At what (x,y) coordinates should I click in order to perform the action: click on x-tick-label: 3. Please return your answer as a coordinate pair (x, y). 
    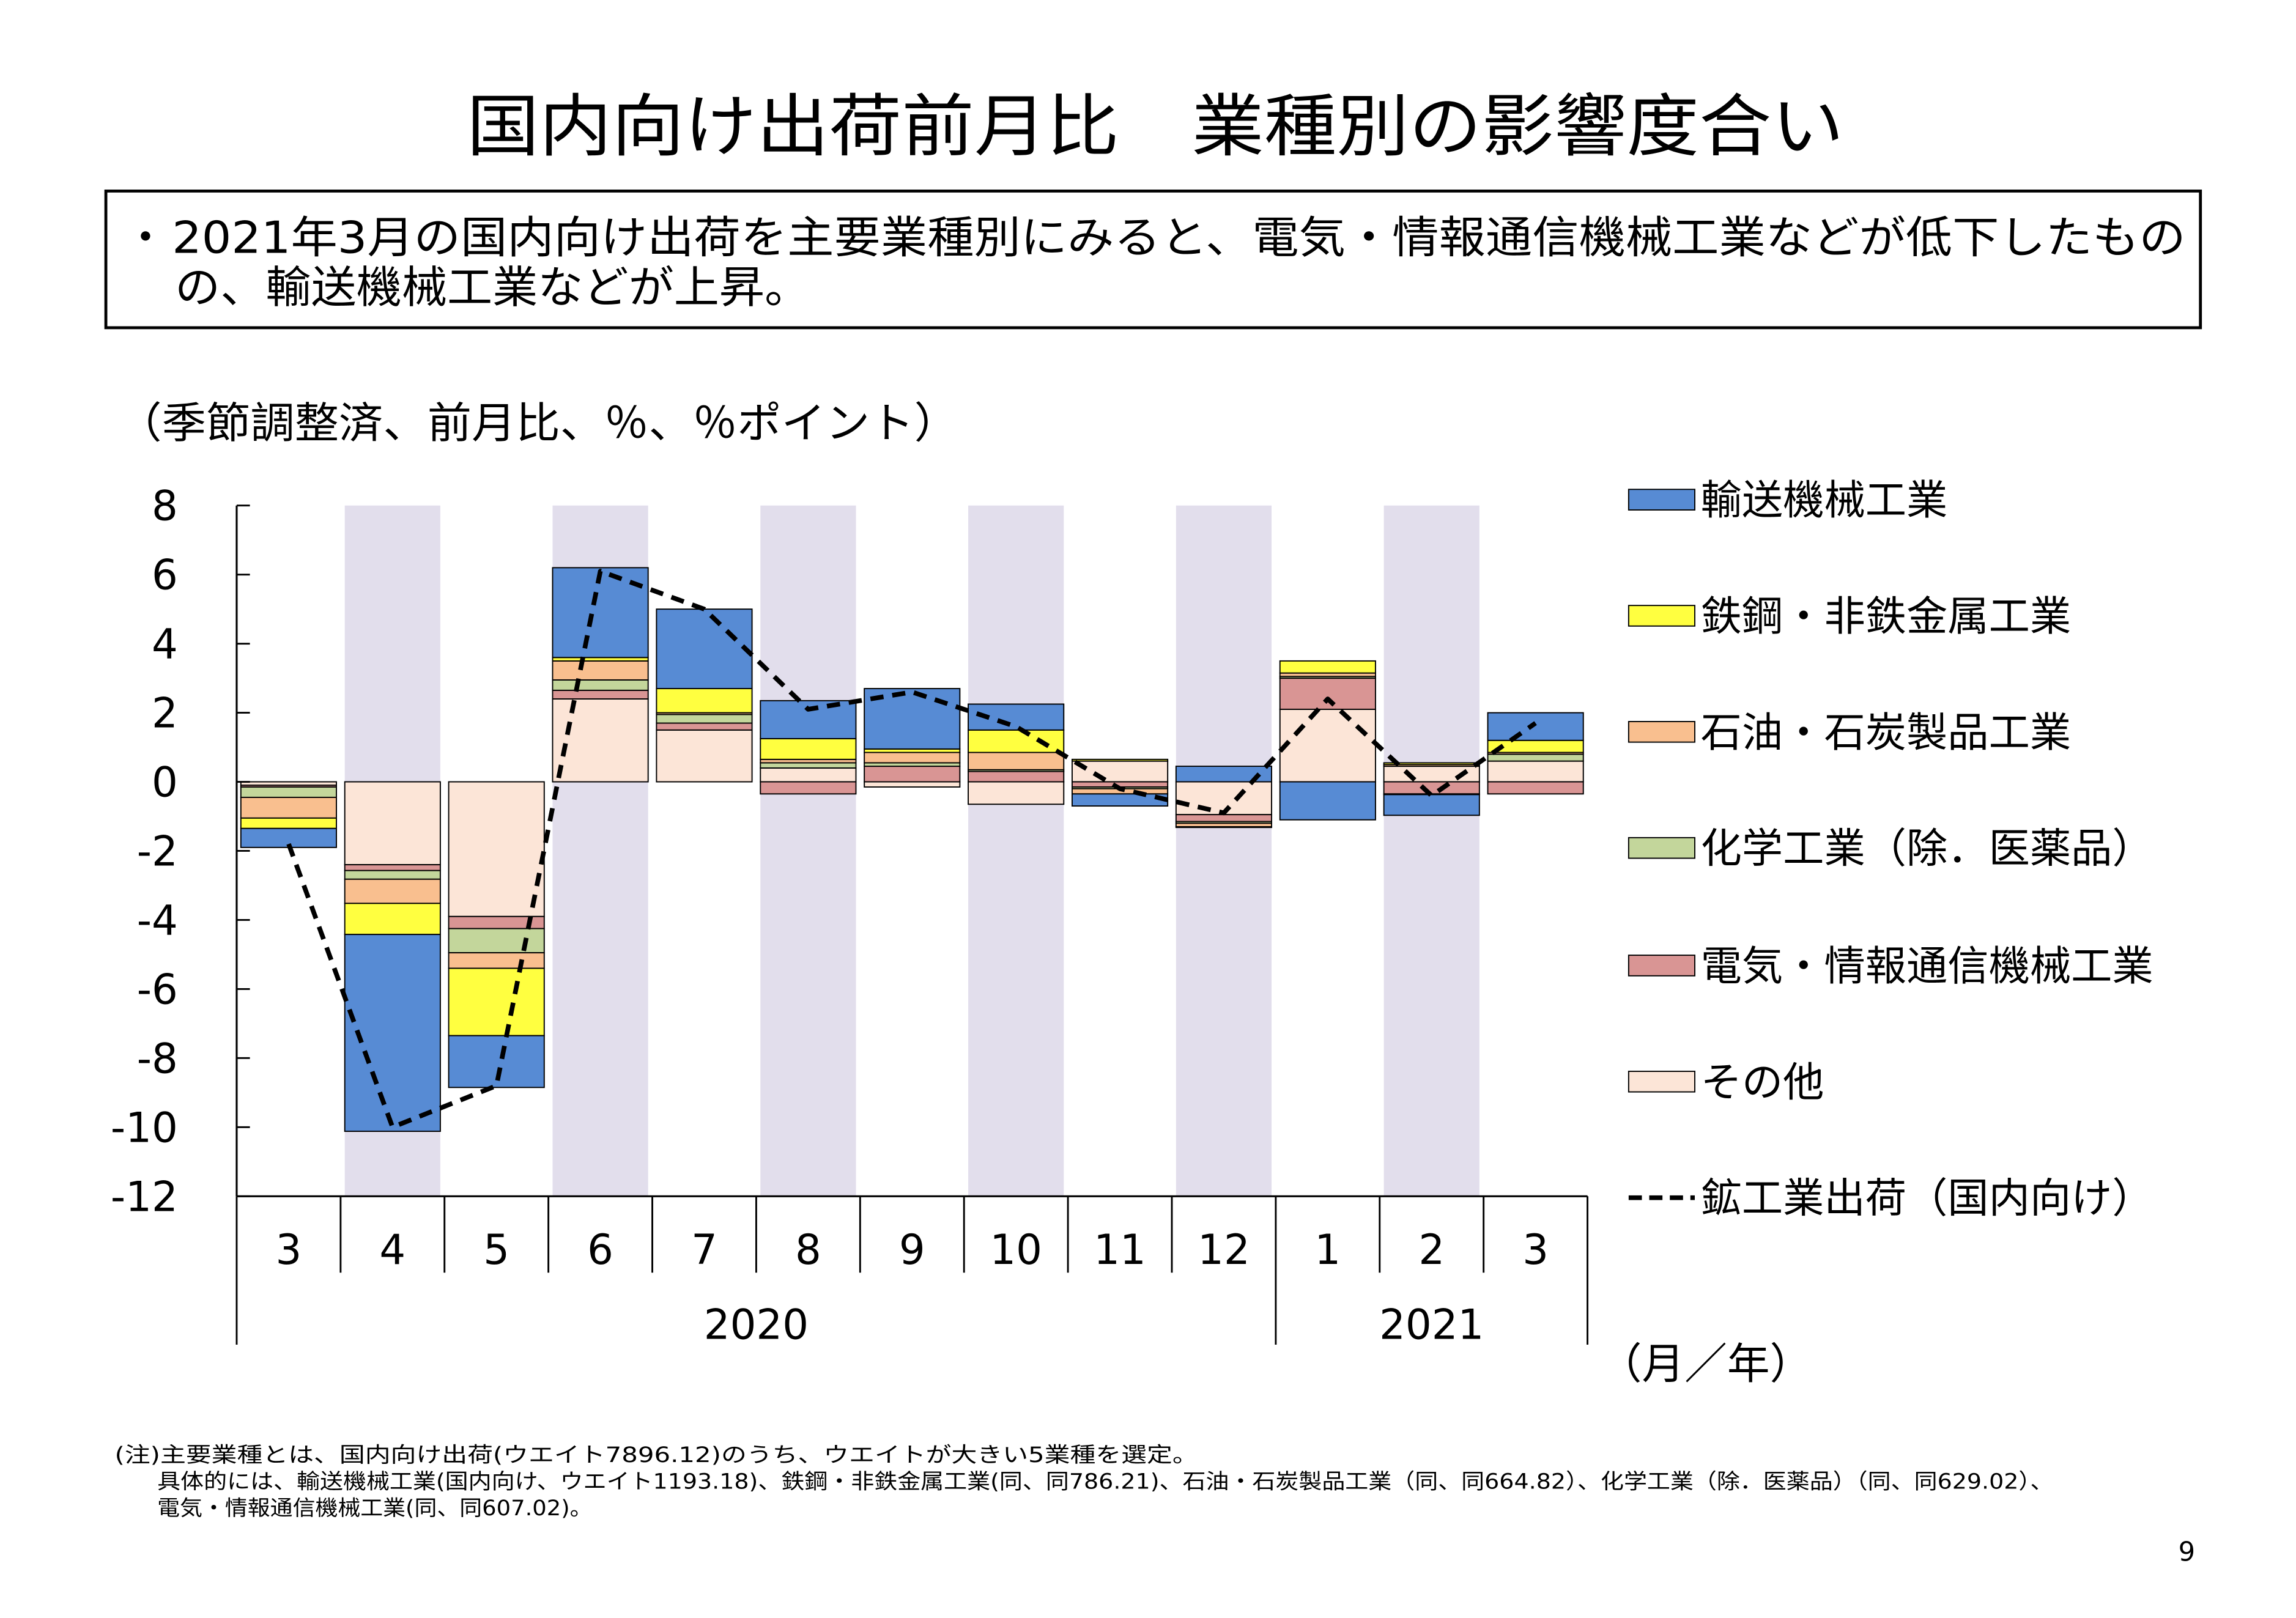
    Looking at the image, I should click on (289, 1250).